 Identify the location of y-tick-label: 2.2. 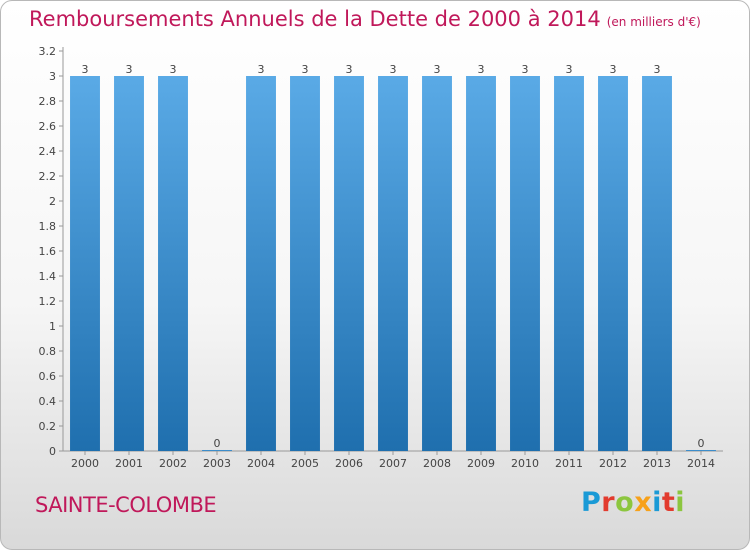
(48, 176).